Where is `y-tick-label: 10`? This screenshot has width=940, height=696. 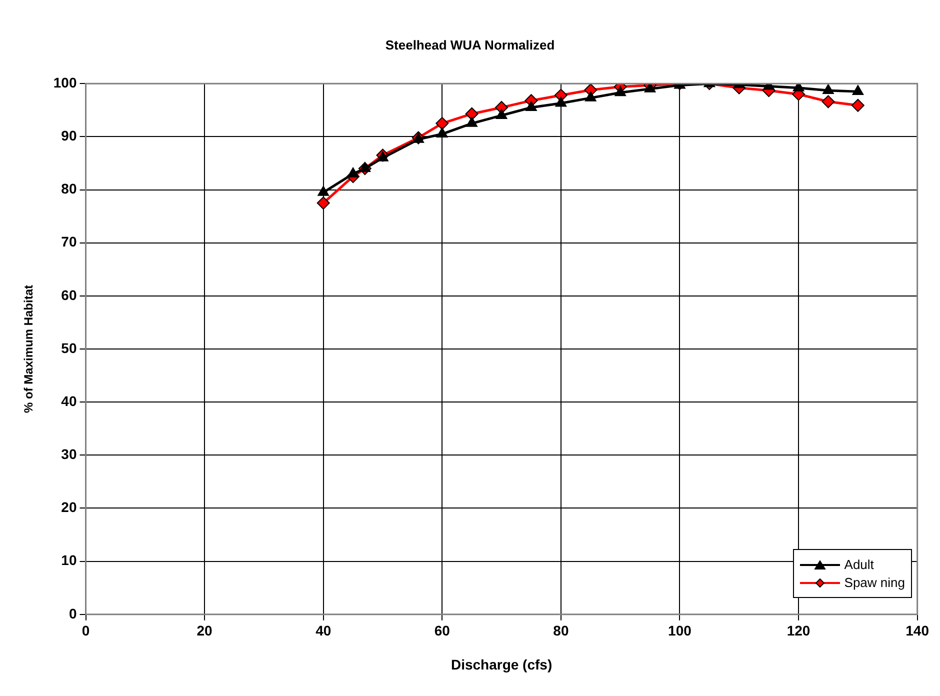
y-tick-label: 10 is located at coordinates (69, 560).